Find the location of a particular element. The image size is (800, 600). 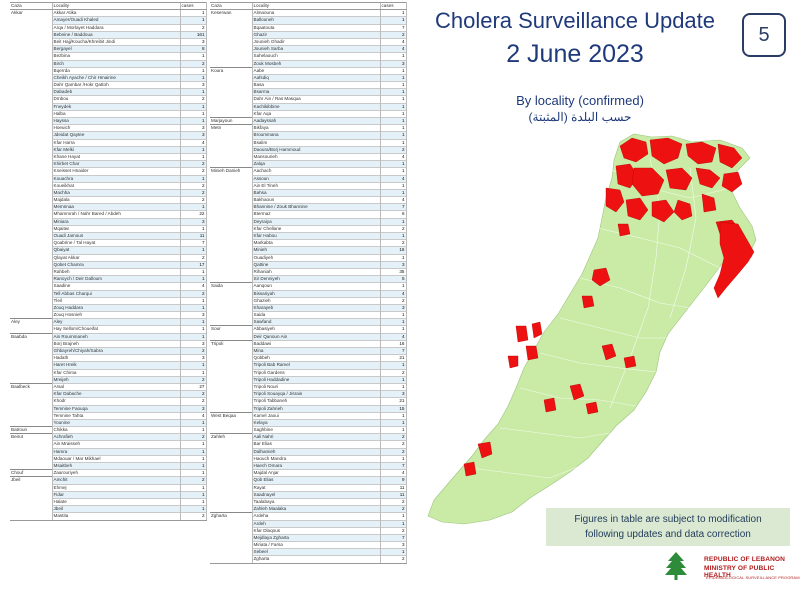

locality-cell: Msaitbeh is located at coordinates (115, 465).